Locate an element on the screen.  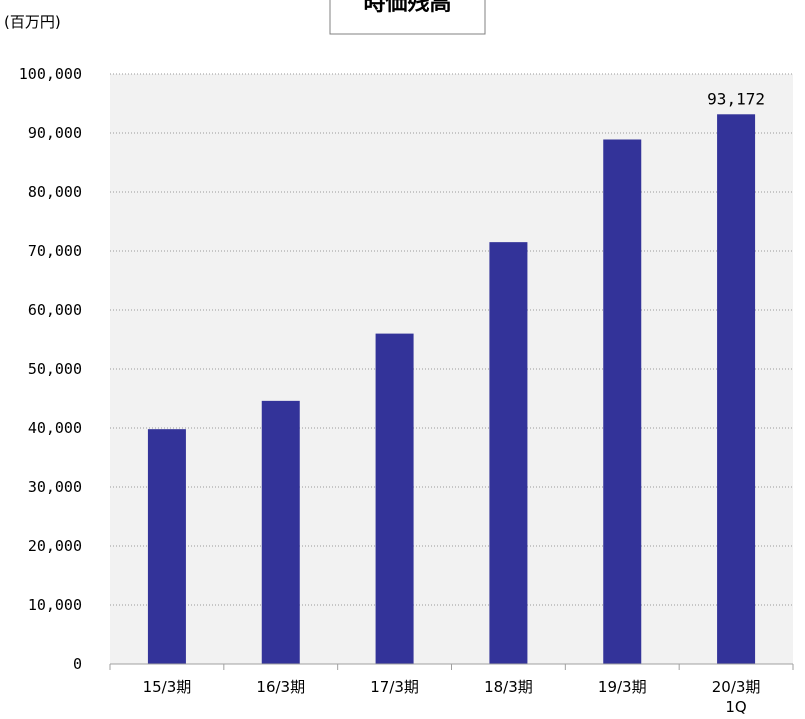
y-tick-label: 90,000 is located at coordinates (55, 133).